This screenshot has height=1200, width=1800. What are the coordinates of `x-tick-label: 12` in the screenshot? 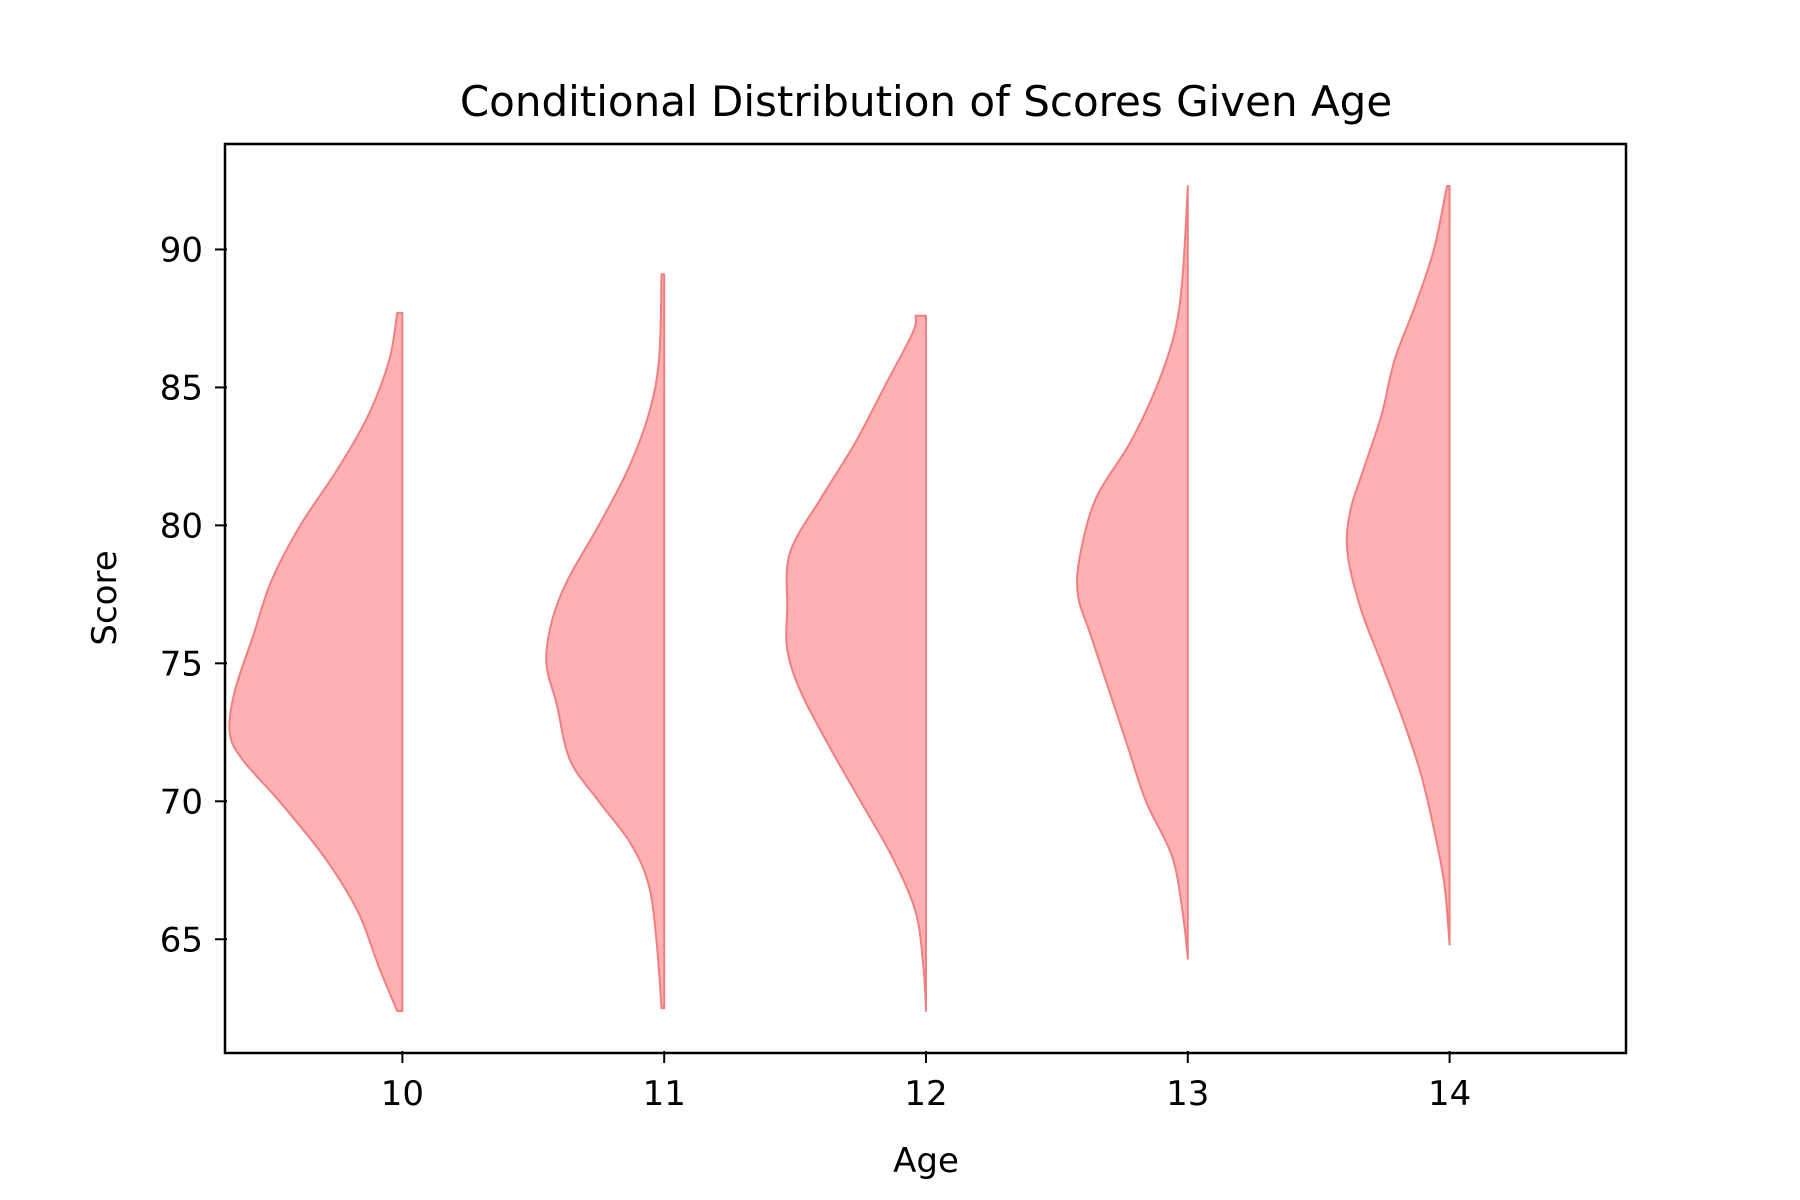 It's located at (925, 1094).